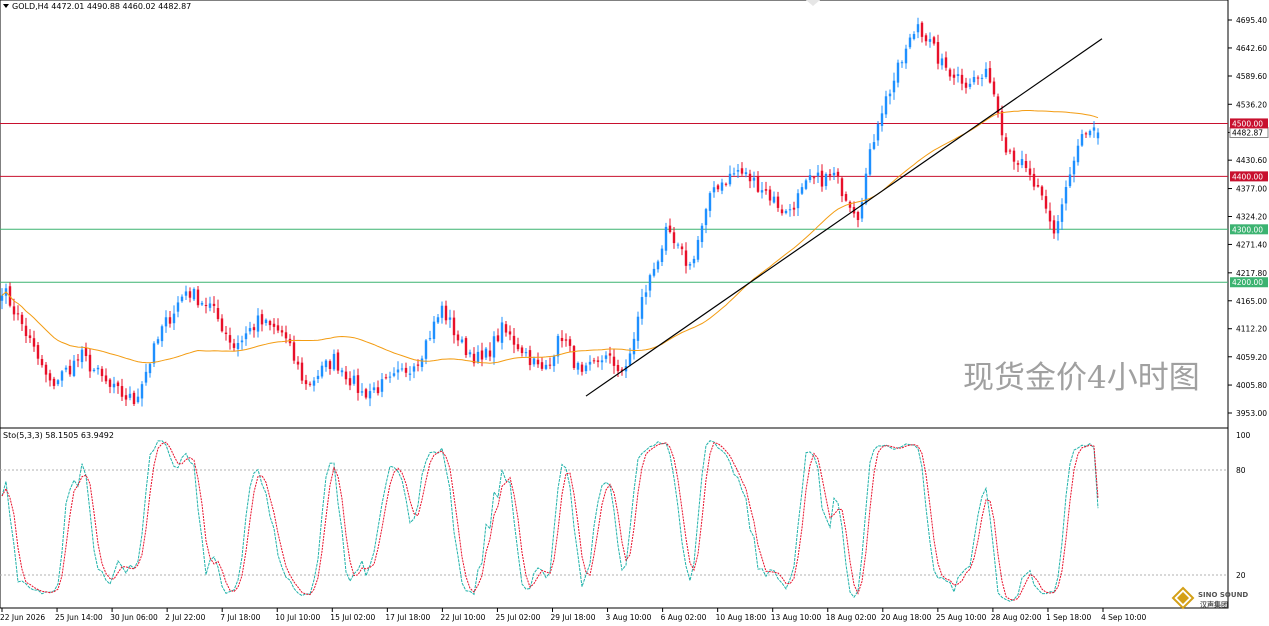 This screenshot has height=626, width=1269. I want to click on y-tick-label: 4059.20, so click(1251, 357).